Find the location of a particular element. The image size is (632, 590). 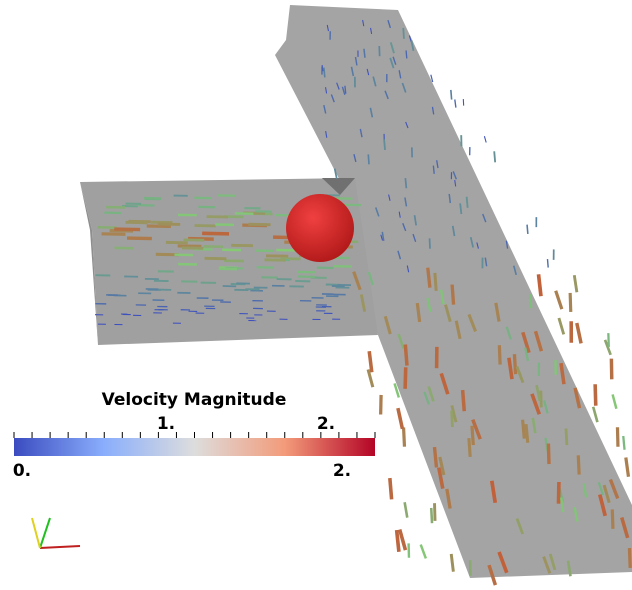

legend-range-label: 0. is located at coordinates (22, 471).